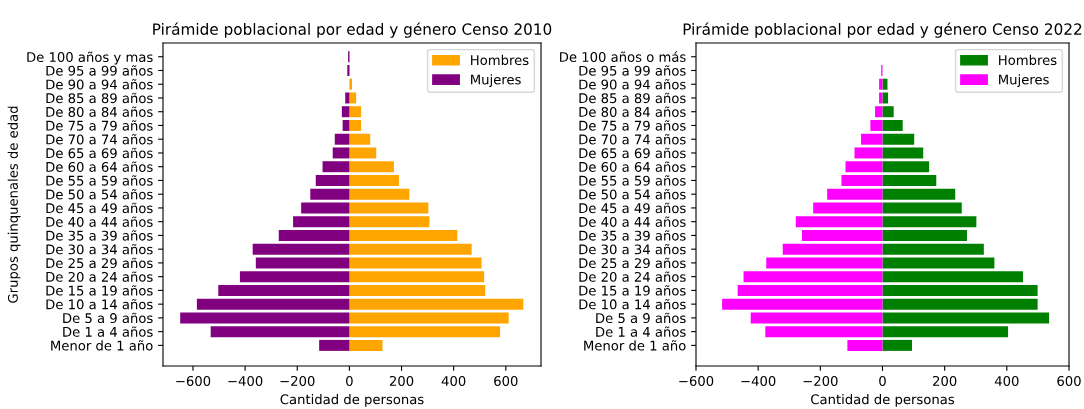 This screenshot has height=409, width=1084. I want to click on y-tick-label: De 40 a 44 años, so click(99, 221).